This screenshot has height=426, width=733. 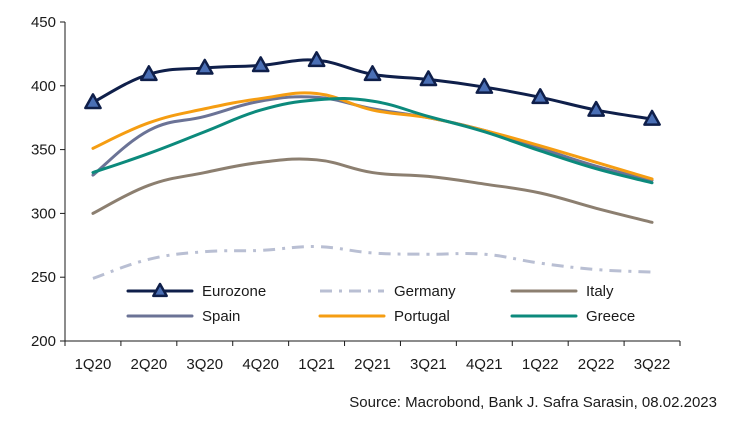 What do you see at coordinates (428, 364) in the screenshot?
I see `x-tick-label: 3Q21` at bounding box center [428, 364].